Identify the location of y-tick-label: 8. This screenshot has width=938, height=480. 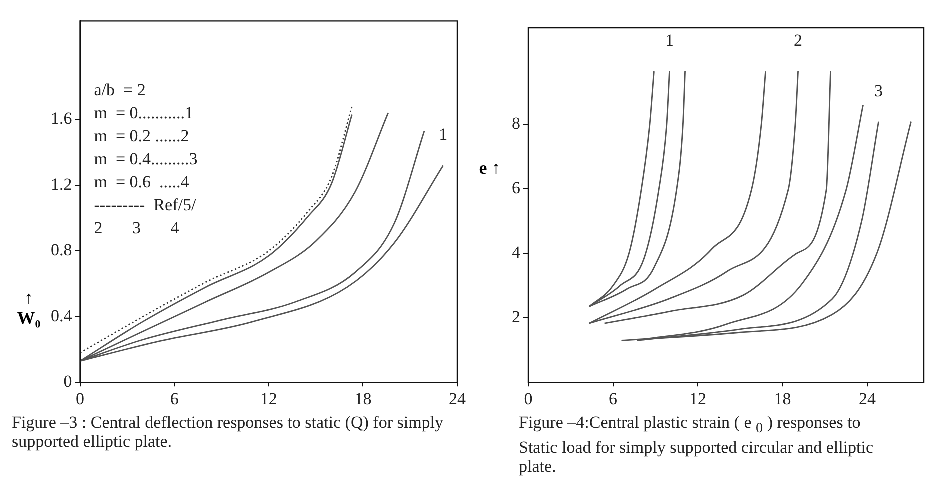
(516, 124).